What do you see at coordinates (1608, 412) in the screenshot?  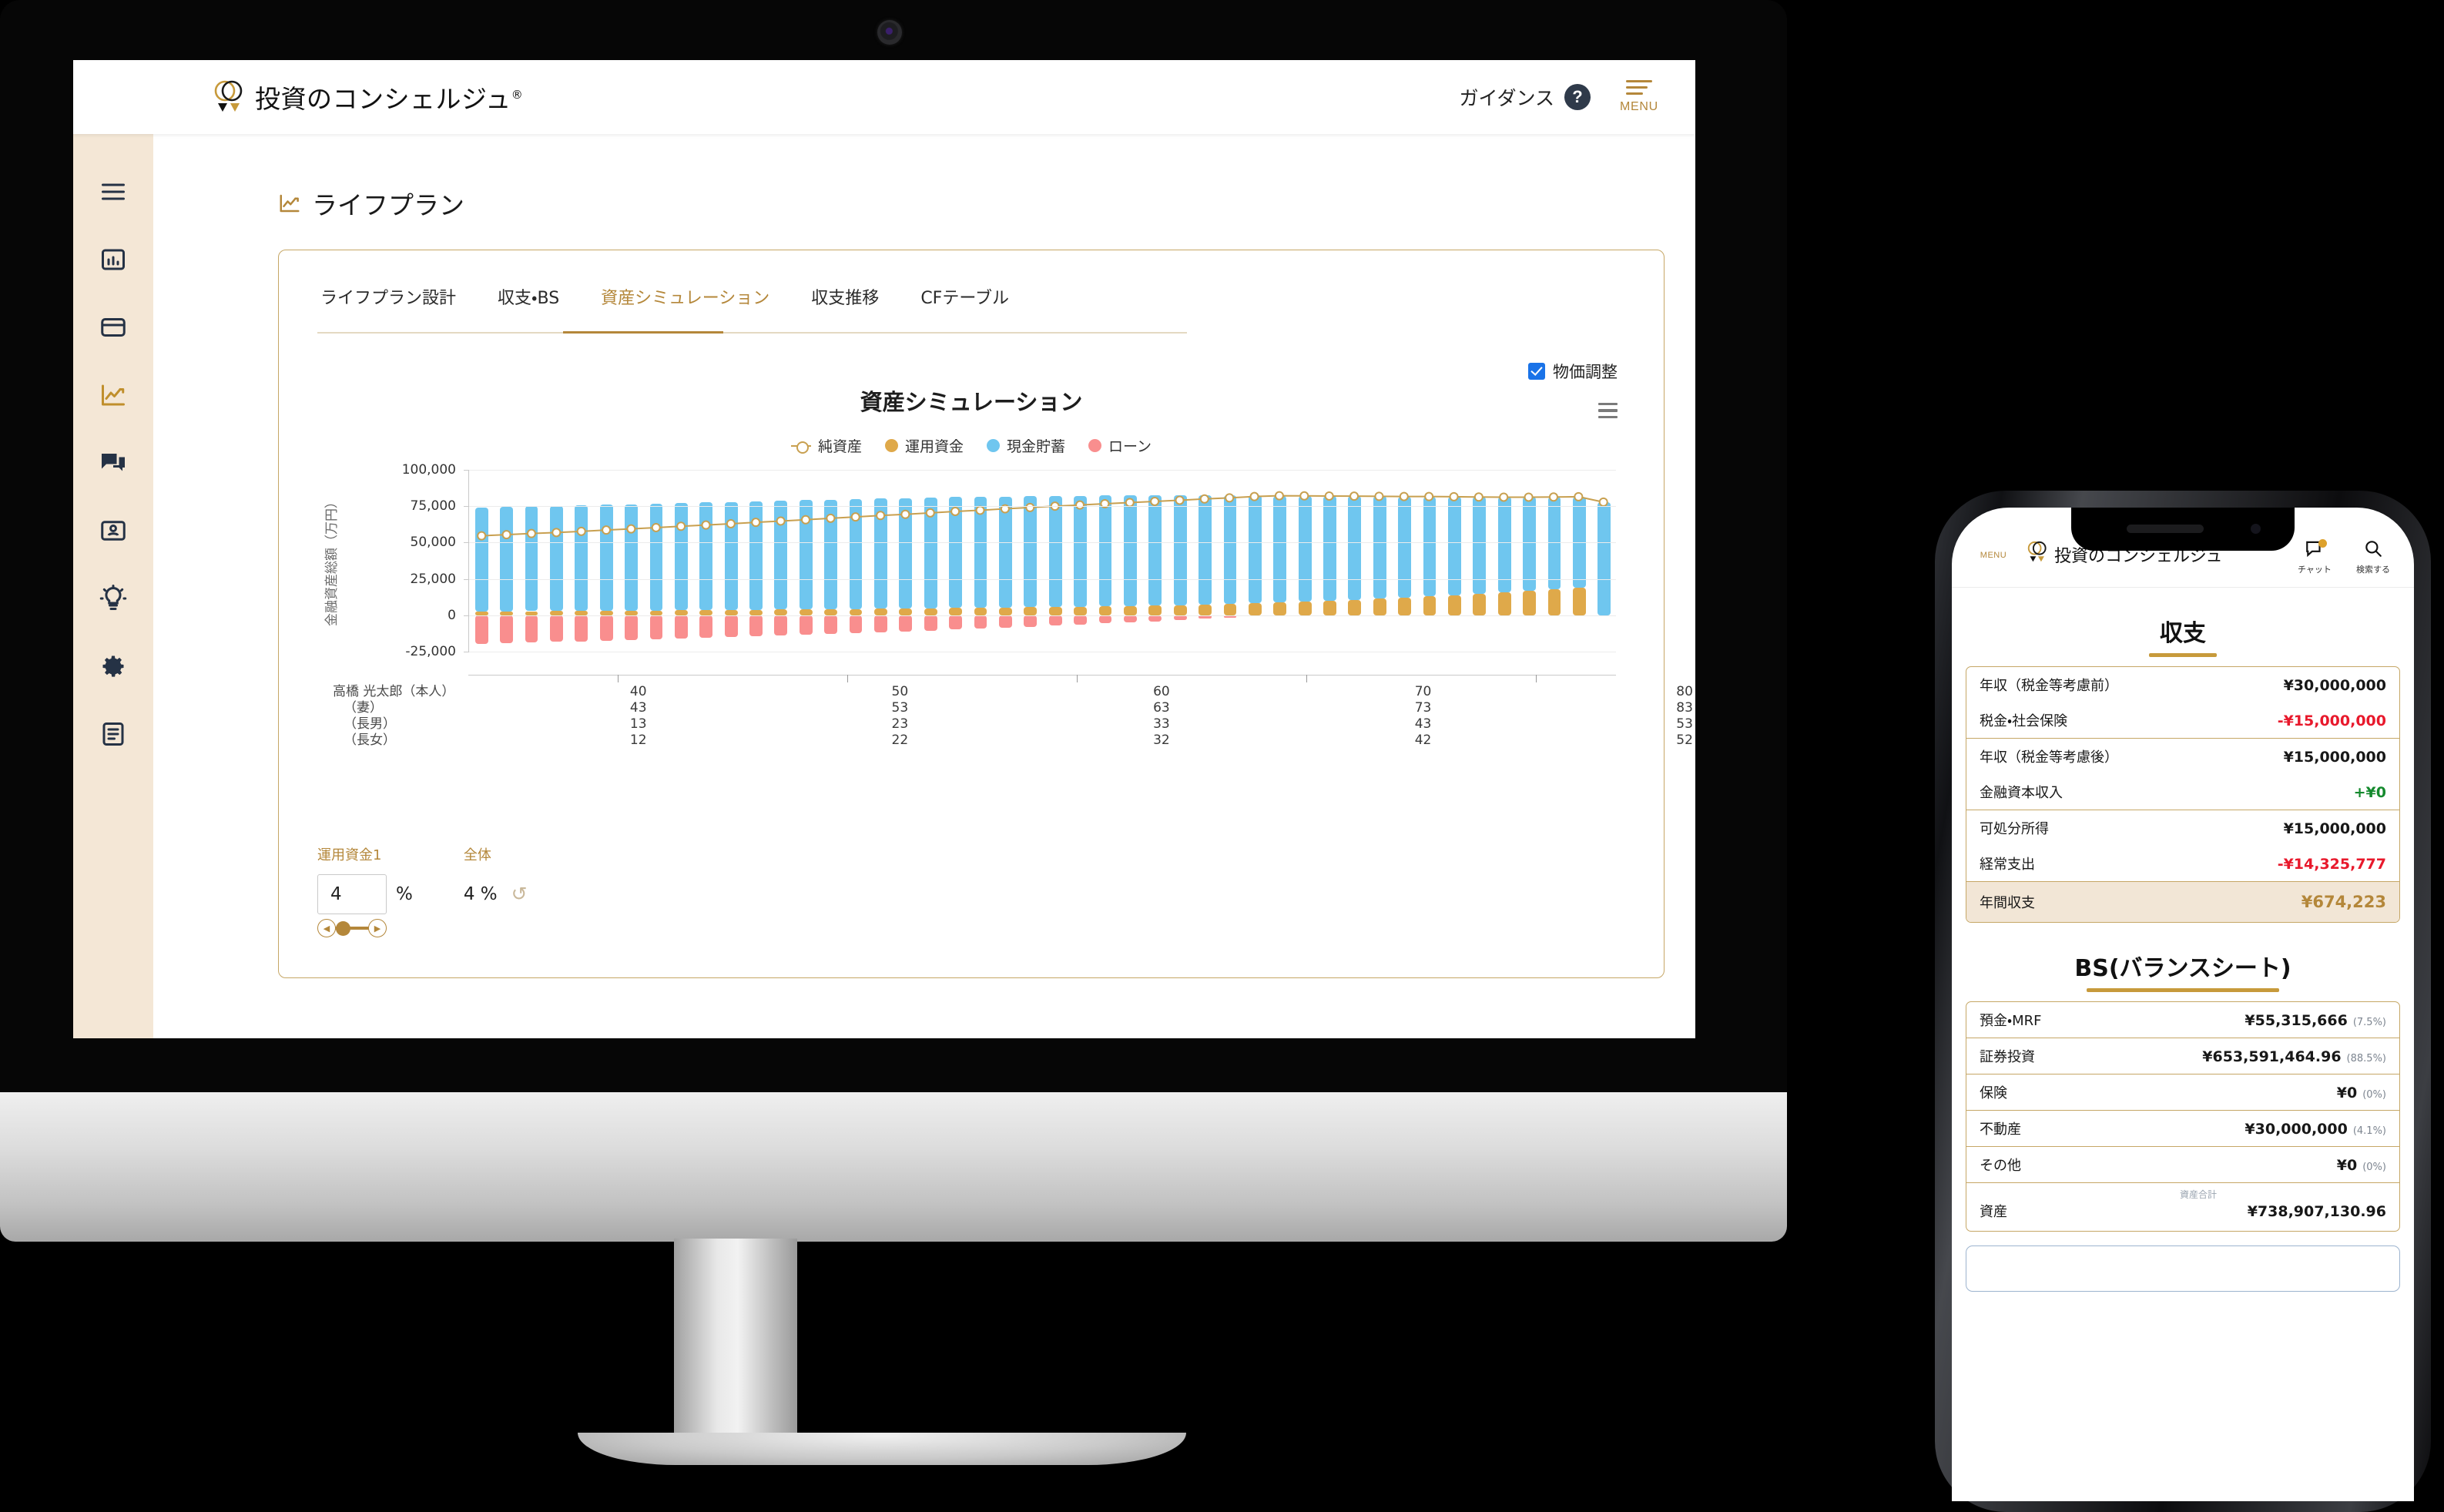 I see `chart-menu-icon` at bounding box center [1608, 412].